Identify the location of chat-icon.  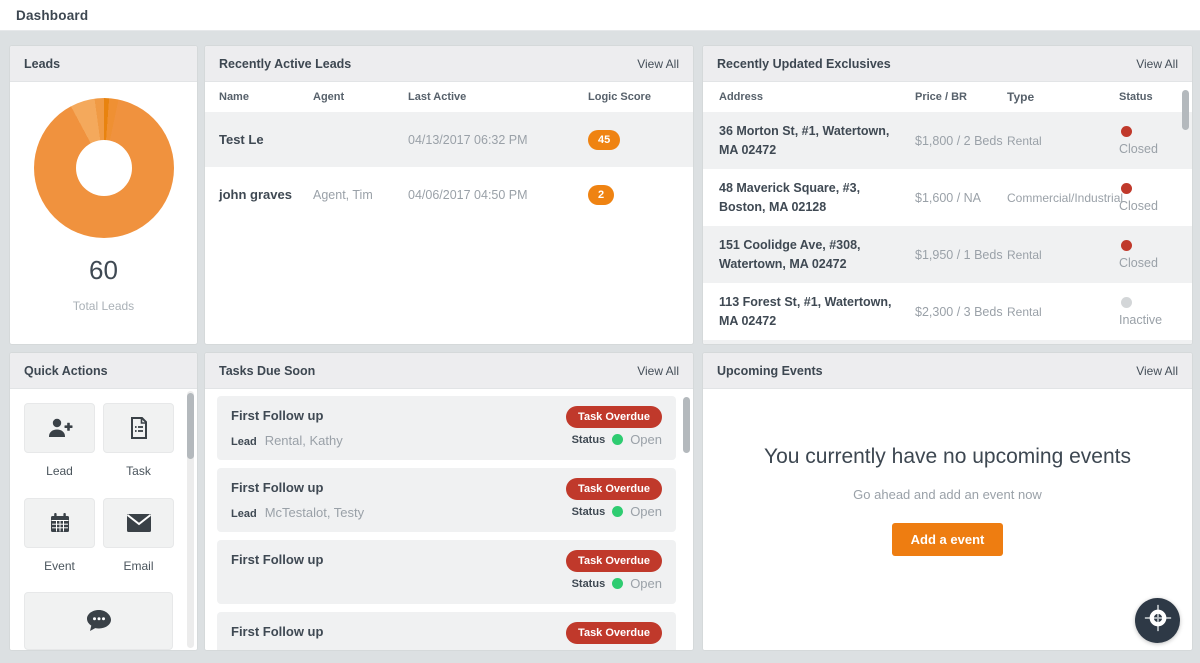
(99, 621).